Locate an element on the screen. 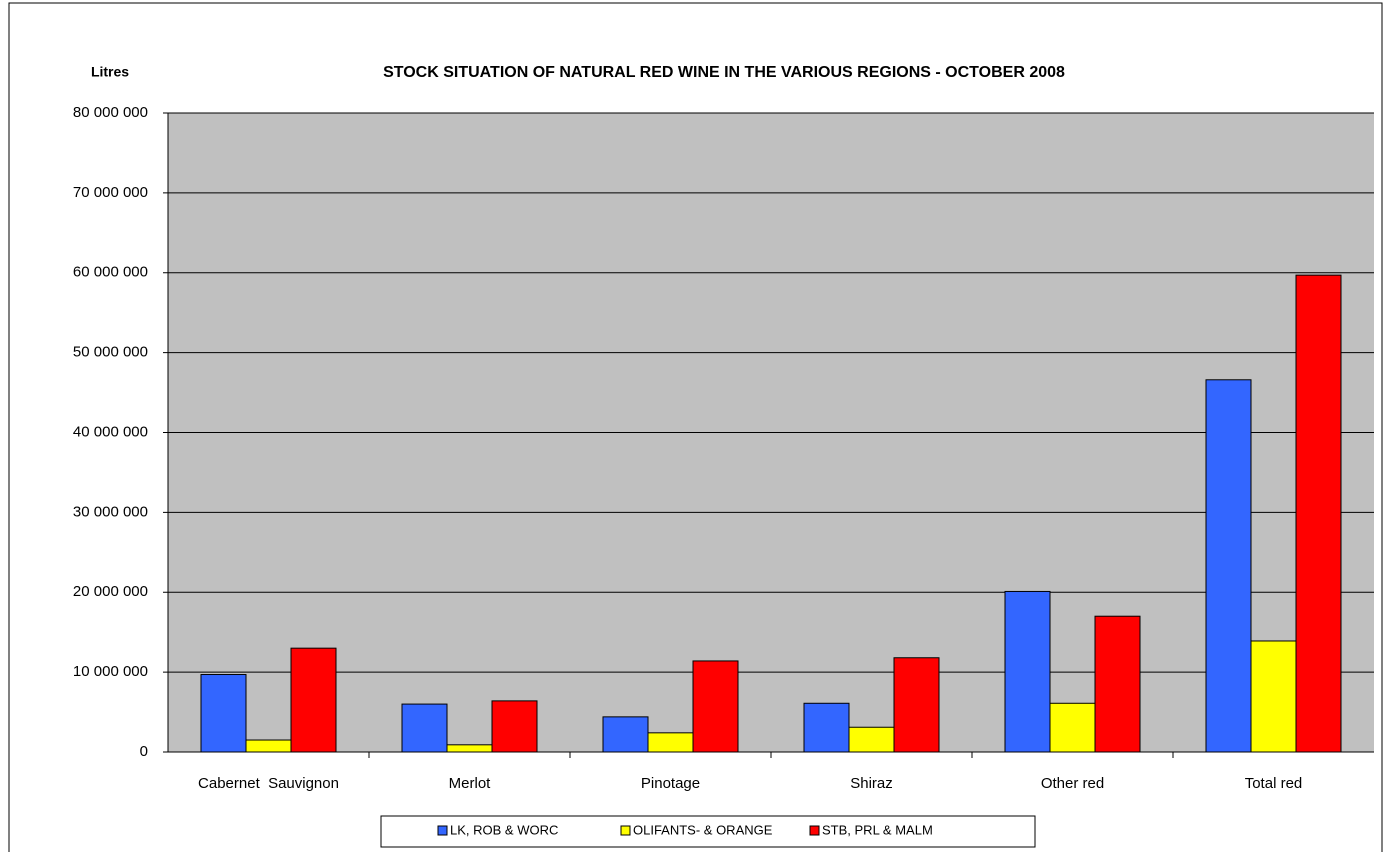 This screenshot has height=852, width=1386. y-tick-label: 80 000 000 is located at coordinates (110, 112).